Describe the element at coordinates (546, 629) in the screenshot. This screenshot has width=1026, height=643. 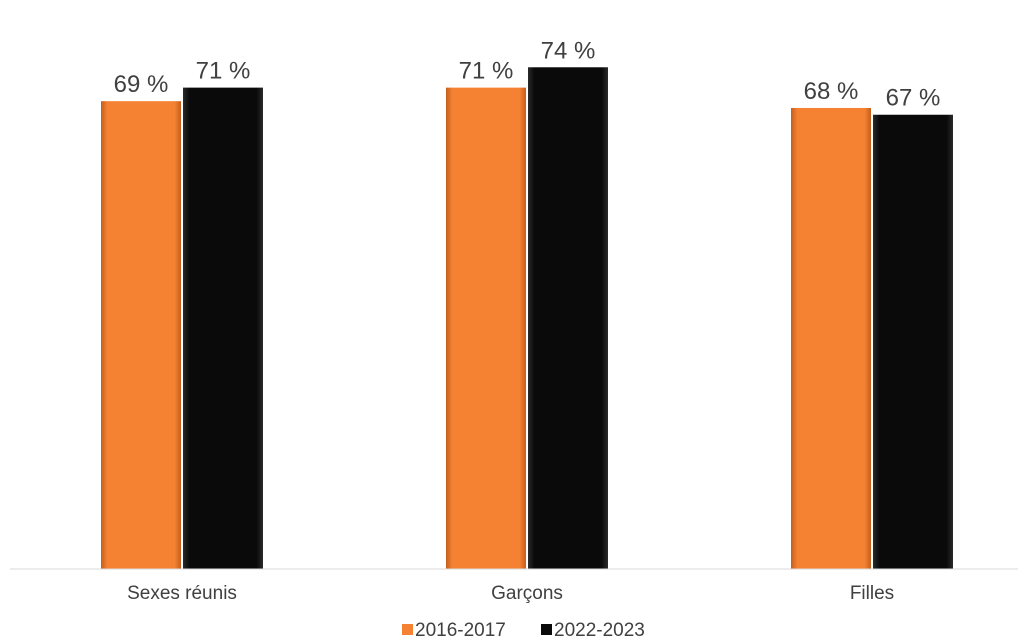
I see `legend-swatch-2022-2023` at that location.